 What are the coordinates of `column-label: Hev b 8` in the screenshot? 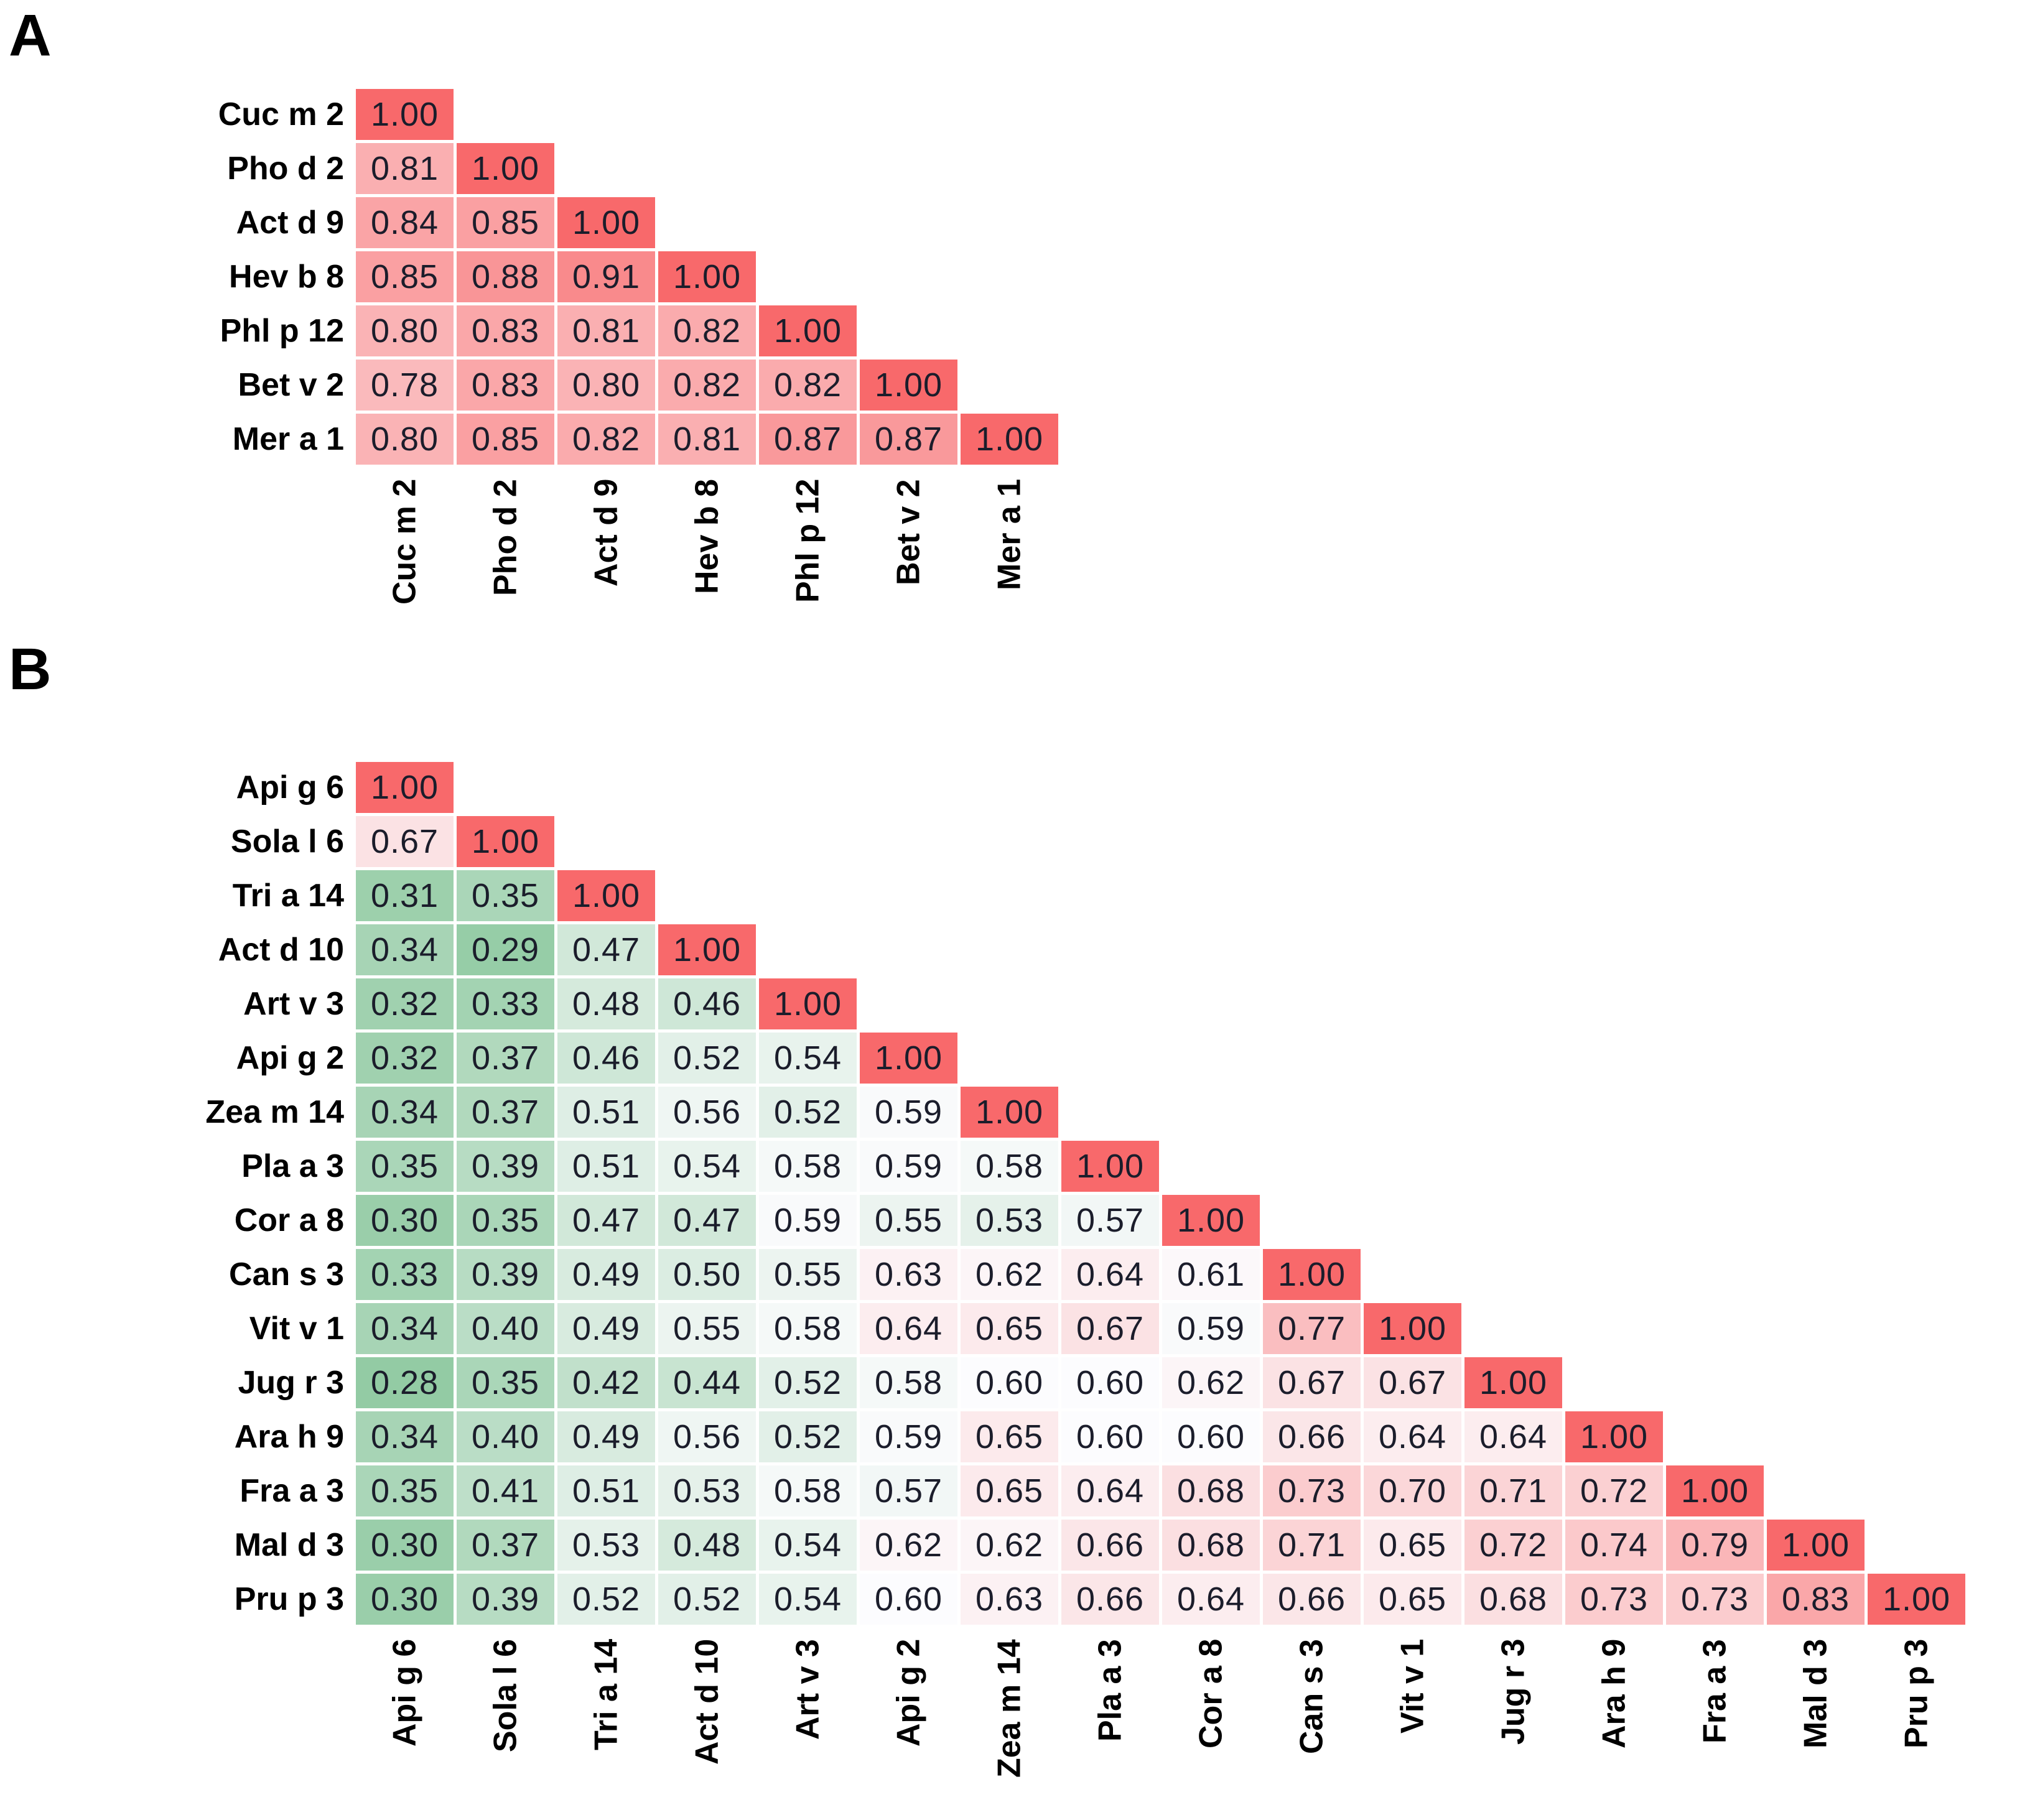 It's located at (707, 537).